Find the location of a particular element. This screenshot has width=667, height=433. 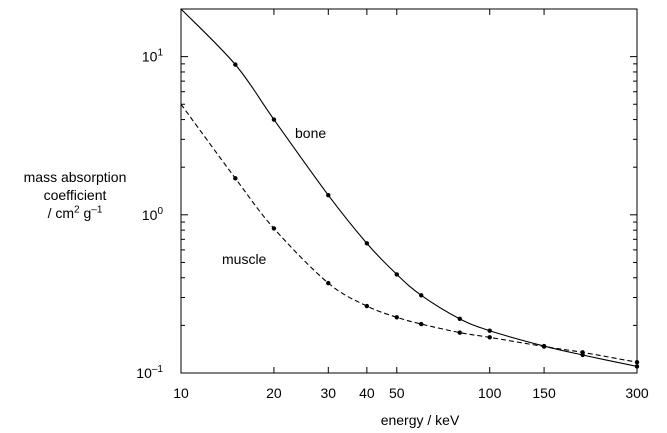

y-tick-label: 10¹ is located at coordinates (153, 56).